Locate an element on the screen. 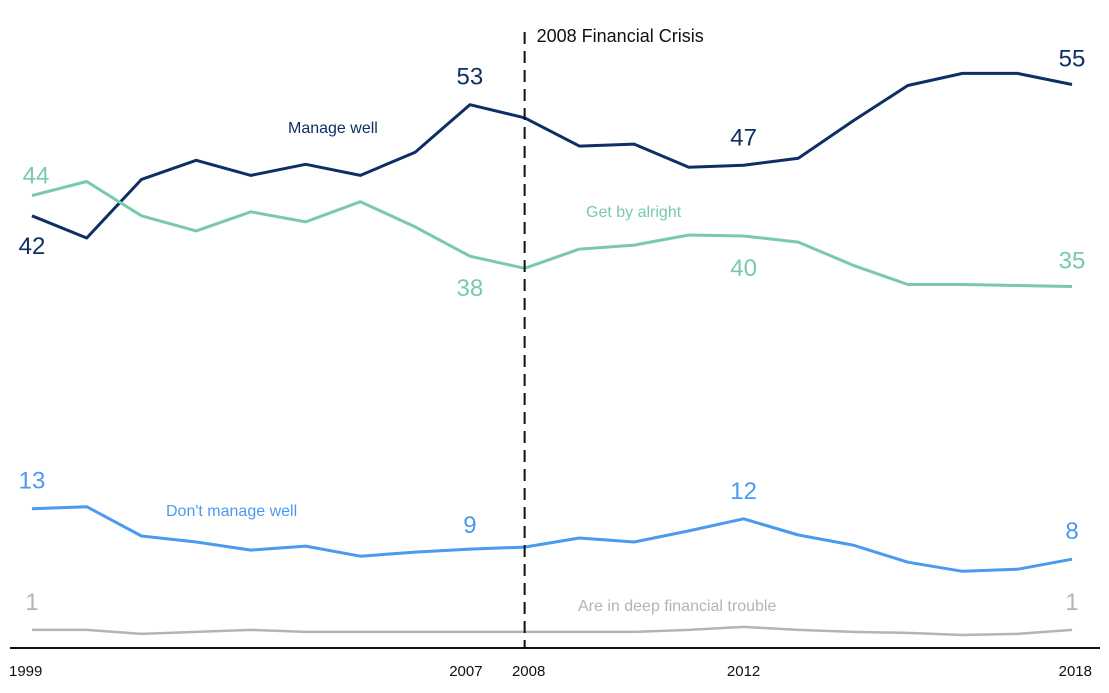  value-label-are-in-deep-financial-trouble-2018: 1 is located at coordinates (1071, 602).